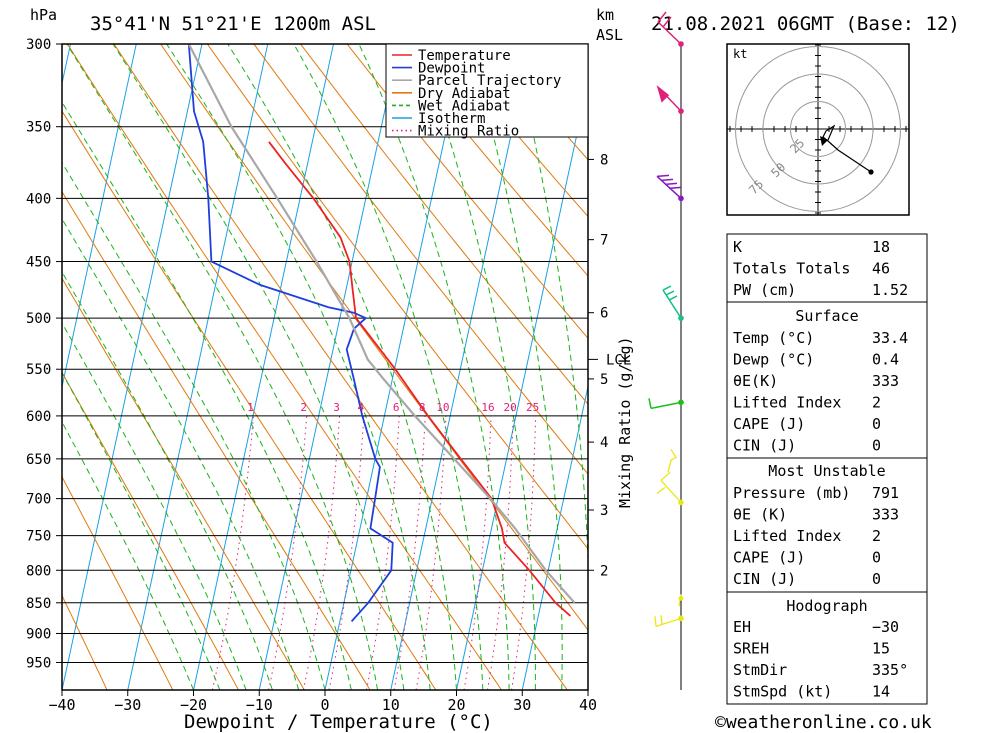 This screenshot has width=1000, height=733. Describe the element at coordinates (764, 290) in the screenshot. I see `table-row-label: PW (cm)` at that location.